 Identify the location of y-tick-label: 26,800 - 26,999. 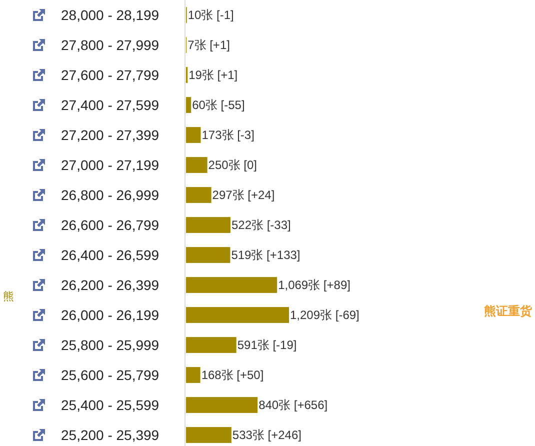
(110, 194).